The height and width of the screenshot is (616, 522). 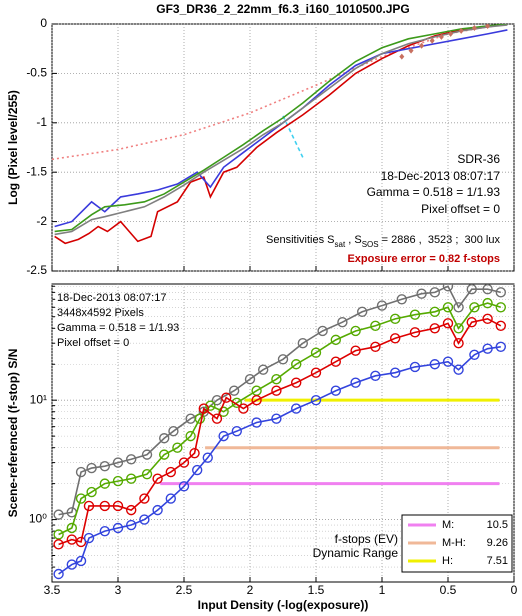 I want to click on text-part: = 2886 , 3523 ; 300 lux, so click(x=440, y=240).